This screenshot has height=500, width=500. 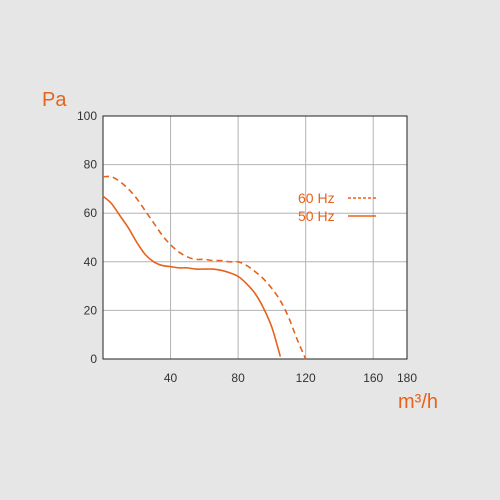 I want to click on x-tick-label: 160, so click(x=373, y=378).